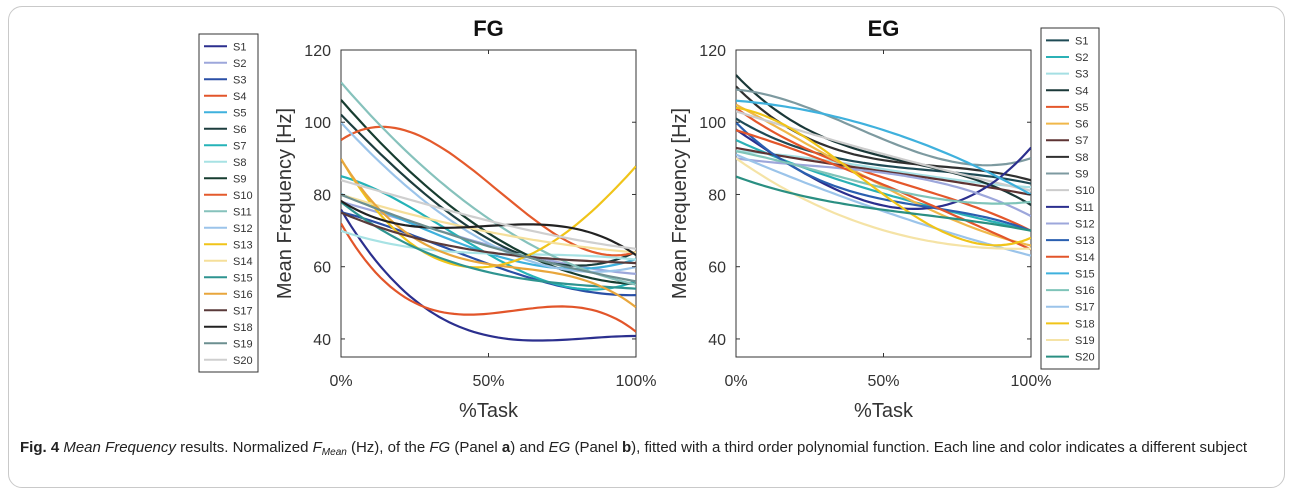 Image resolution: width=1293 pixels, height=495 pixels. Describe the element at coordinates (1085, 291) in the screenshot. I see `eg-legend-label-s16: S16` at that location.